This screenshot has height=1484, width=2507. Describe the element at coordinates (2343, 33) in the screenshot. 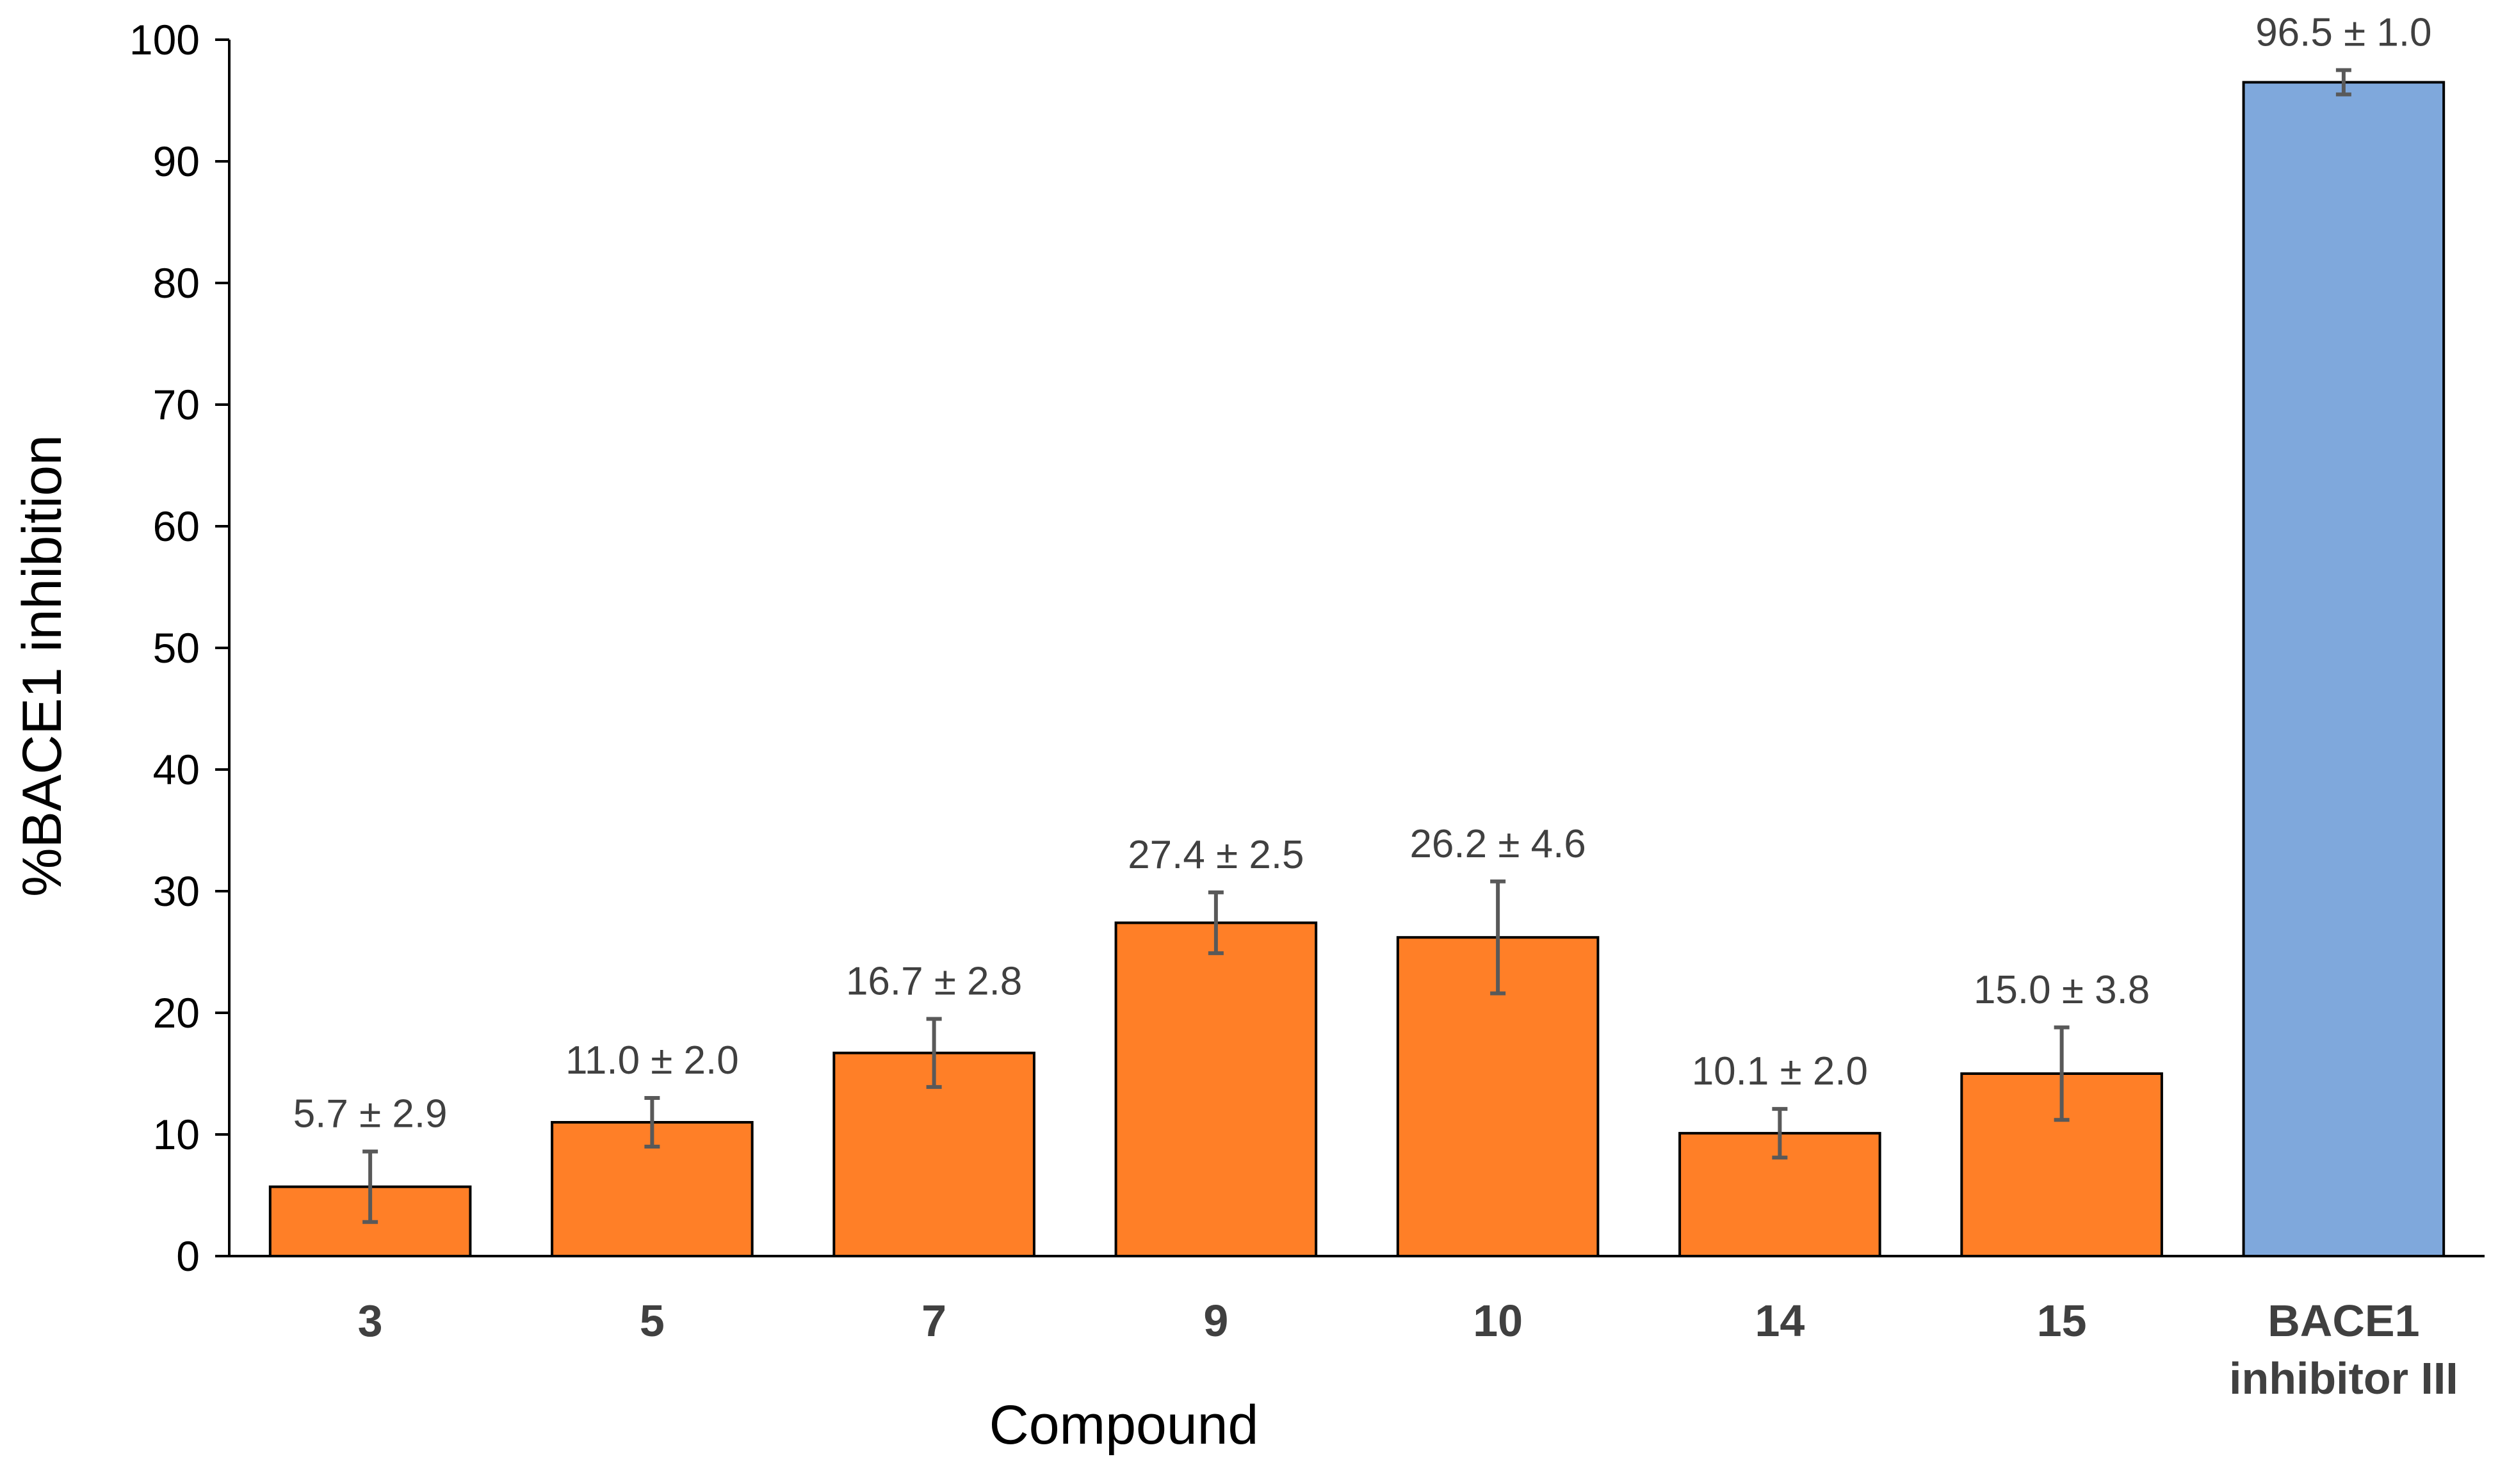

I see `data-label: 96.5 ± 1.0` at that location.